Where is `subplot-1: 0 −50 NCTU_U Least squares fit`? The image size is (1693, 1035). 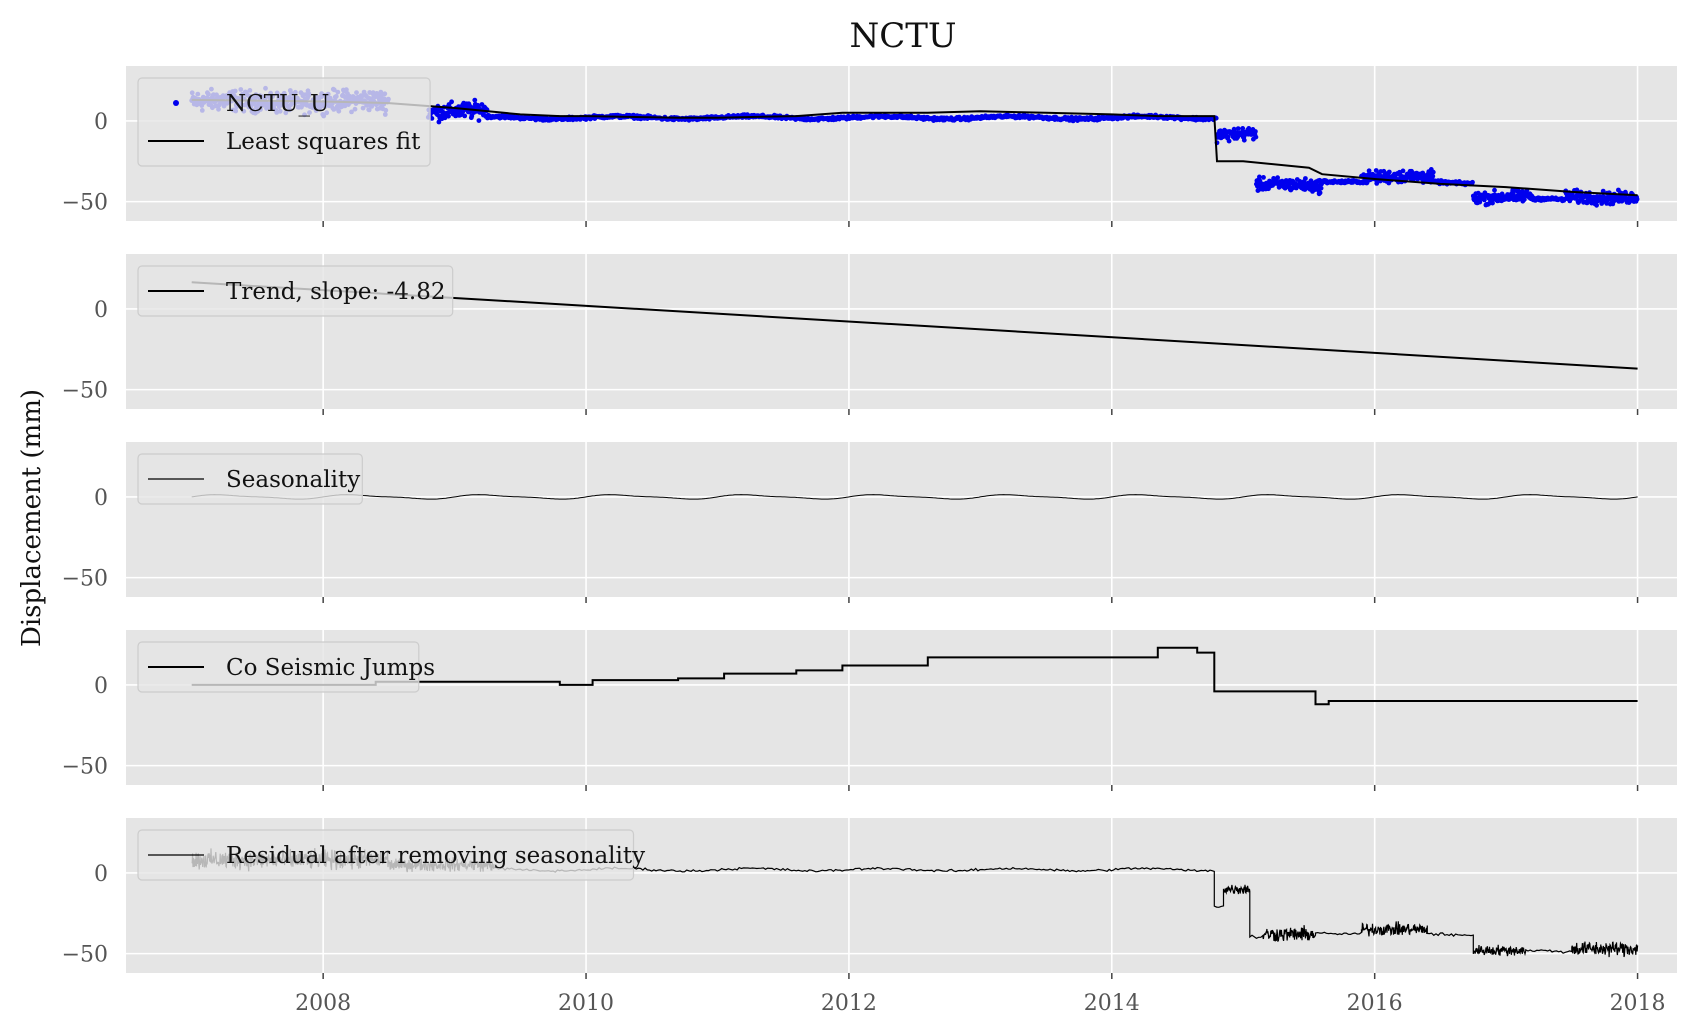 subplot-1: 0 −50 NCTU_U Least squares fit is located at coordinates (869, 146).